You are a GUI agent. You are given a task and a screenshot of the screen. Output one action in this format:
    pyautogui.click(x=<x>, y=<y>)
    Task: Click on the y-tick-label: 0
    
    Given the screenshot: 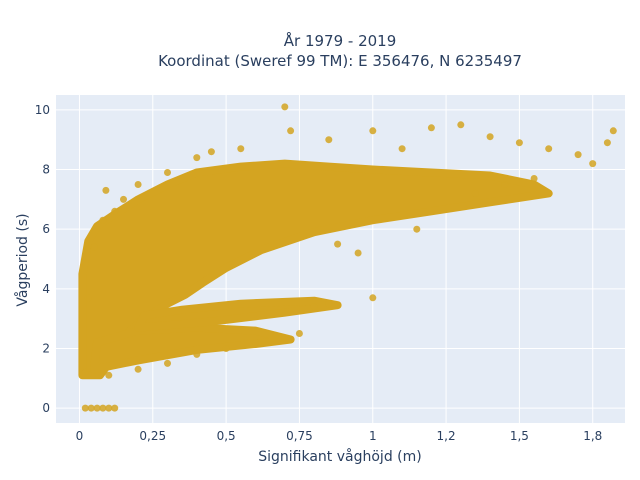 What is the action you would take?
    pyautogui.click(x=46, y=408)
    